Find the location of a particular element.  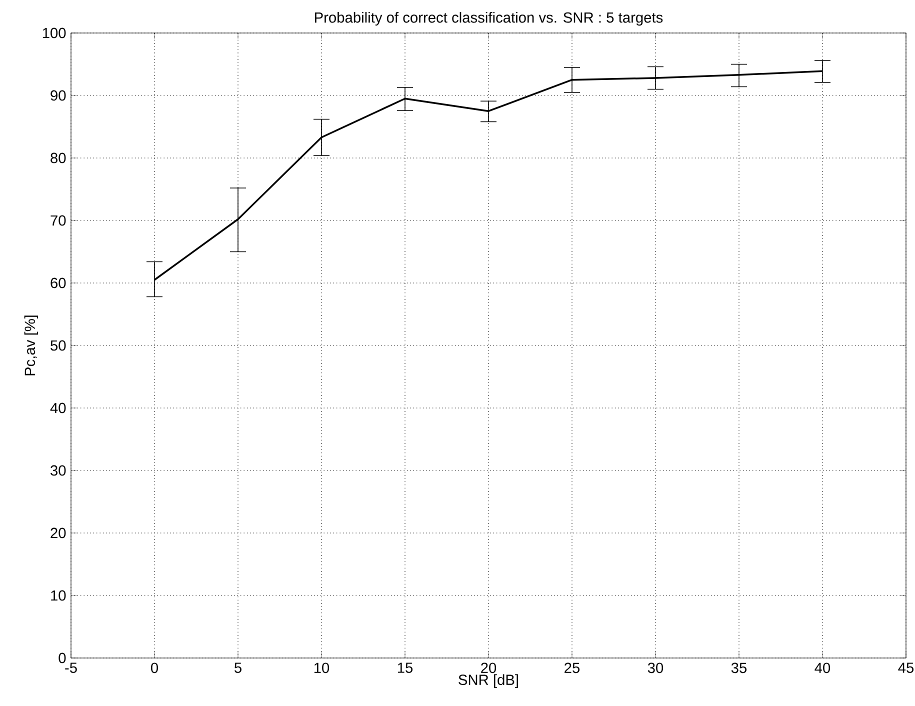

x-tick-label: 35 is located at coordinates (739, 668).